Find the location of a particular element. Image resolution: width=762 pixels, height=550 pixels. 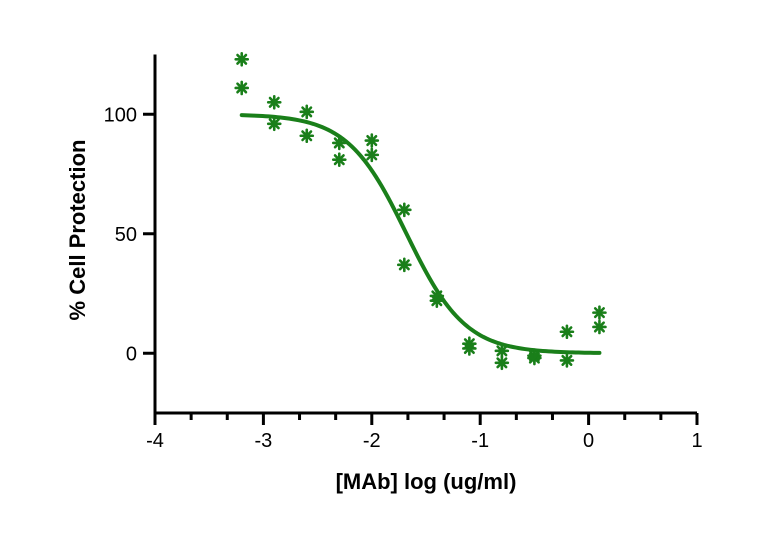

x-tick-label: 1 is located at coordinates (696, 441).